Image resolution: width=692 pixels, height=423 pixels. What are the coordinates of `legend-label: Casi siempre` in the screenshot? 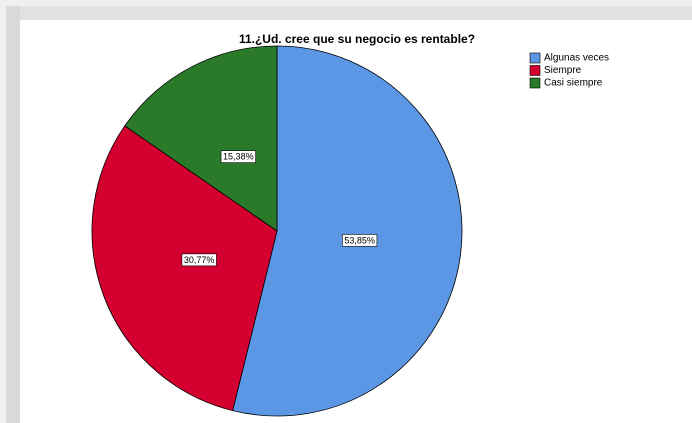 It's located at (573, 83).